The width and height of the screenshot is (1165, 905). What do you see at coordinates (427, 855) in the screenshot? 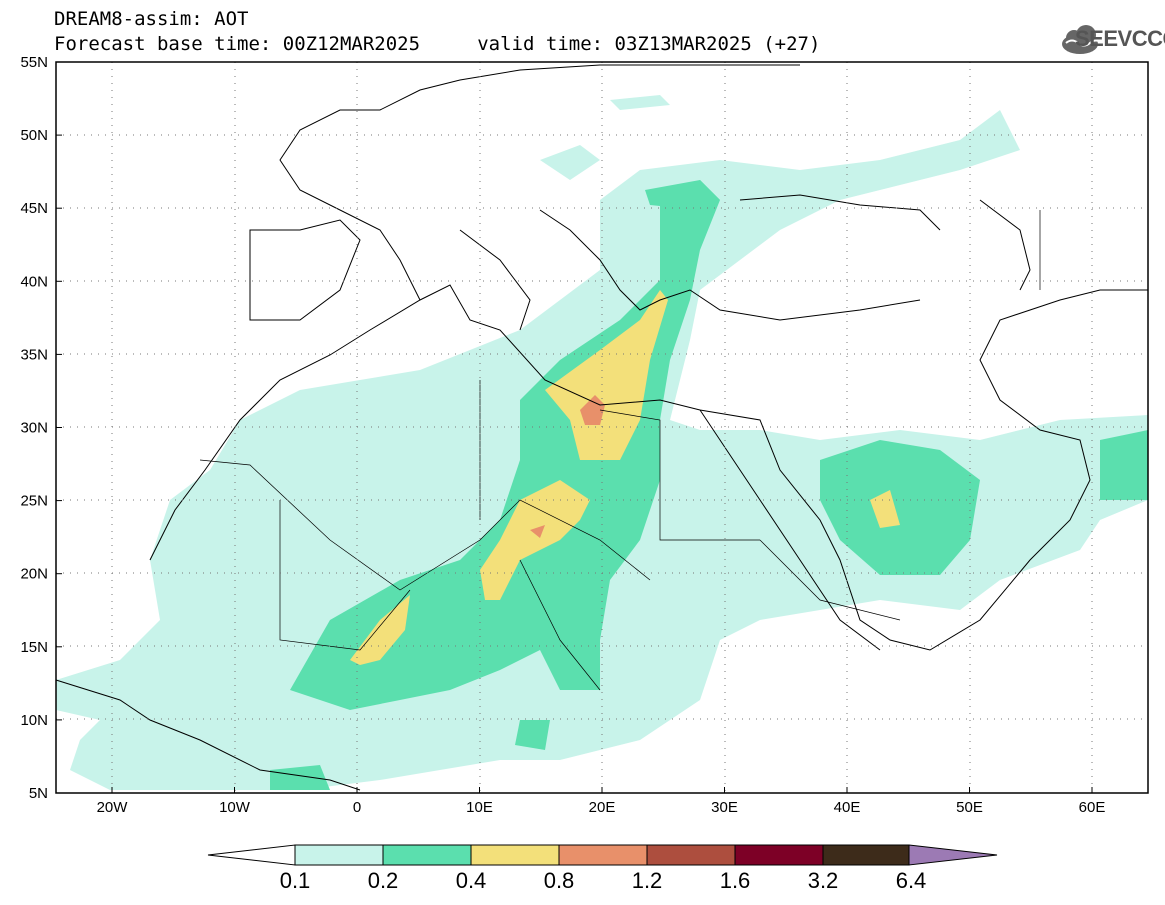
I see `colorbar-segment-0.2` at bounding box center [427, 855].